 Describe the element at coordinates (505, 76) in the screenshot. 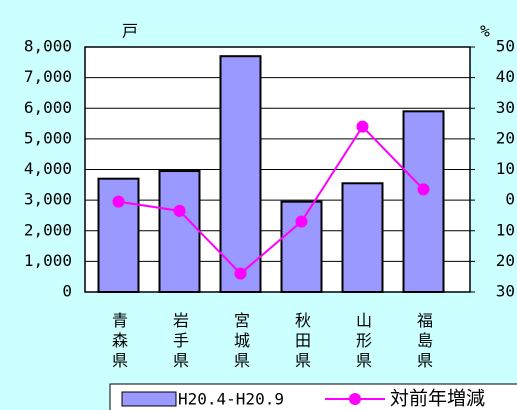

I see `y2-tick-label: 40` at that location.